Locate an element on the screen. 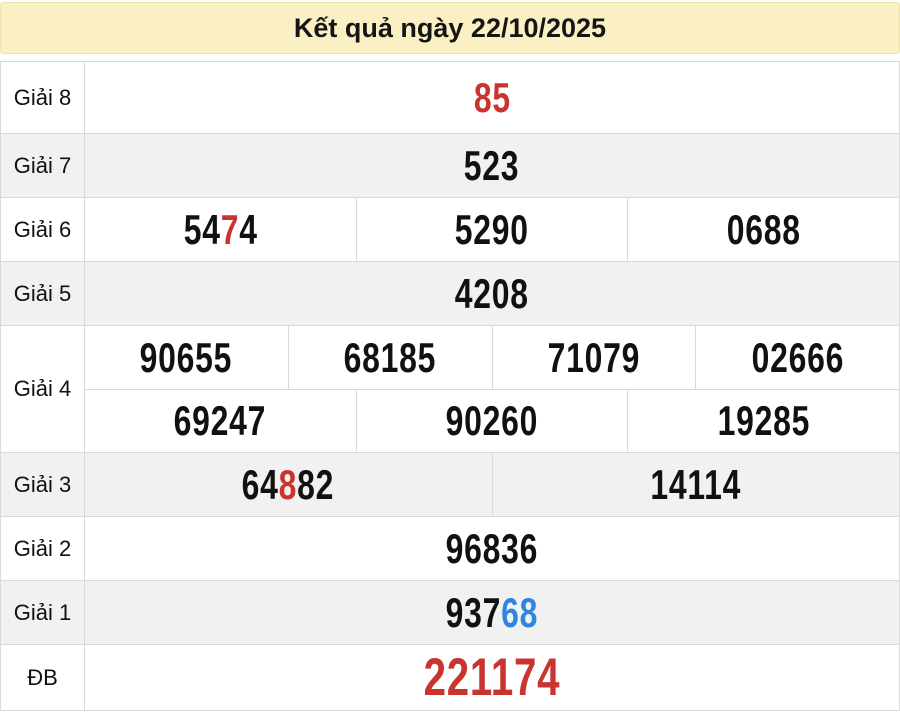 Image resolution: width=900 pixels, height=726 pixels. digit-segment: 68185 is located at coordinates (390, 357).